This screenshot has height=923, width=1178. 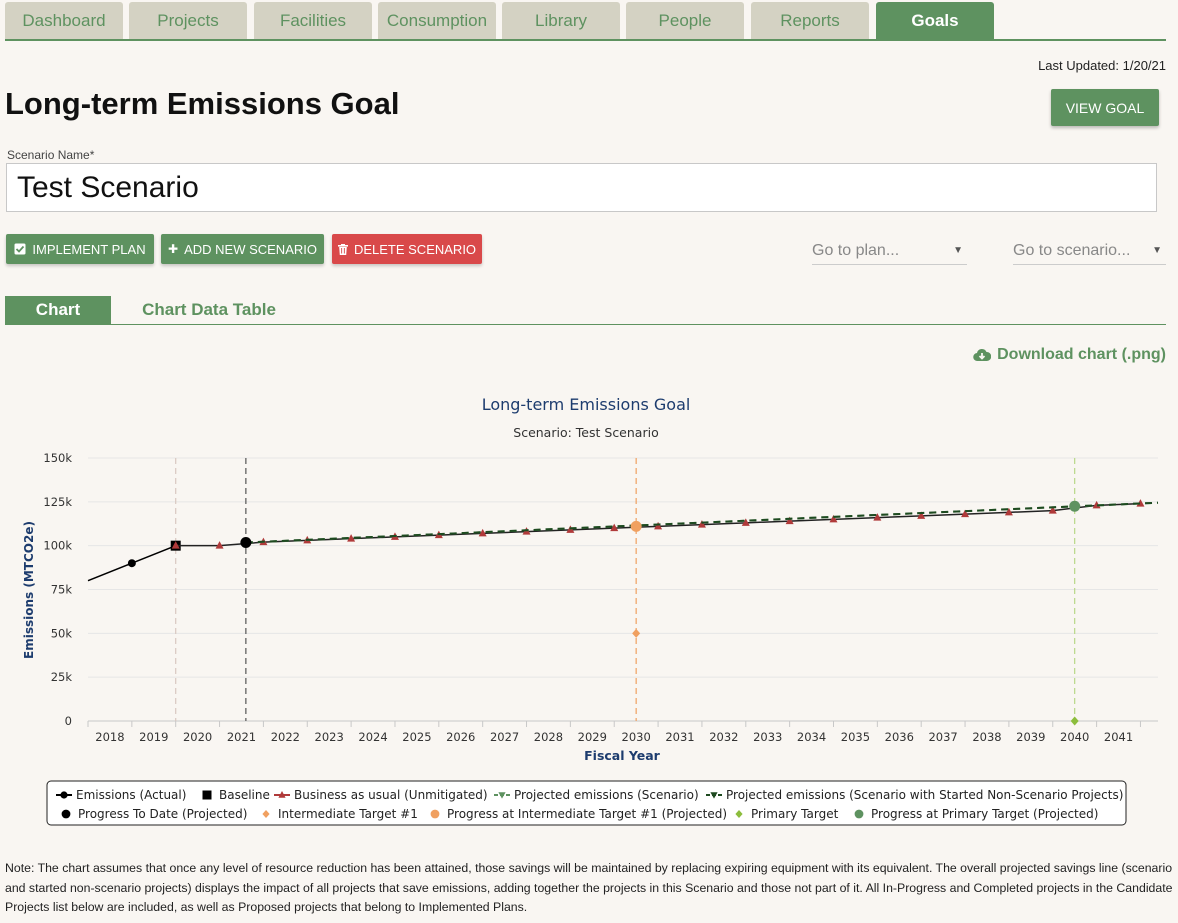 I want to click on x-tick-label: 2039, so click(x=1030, y=737).